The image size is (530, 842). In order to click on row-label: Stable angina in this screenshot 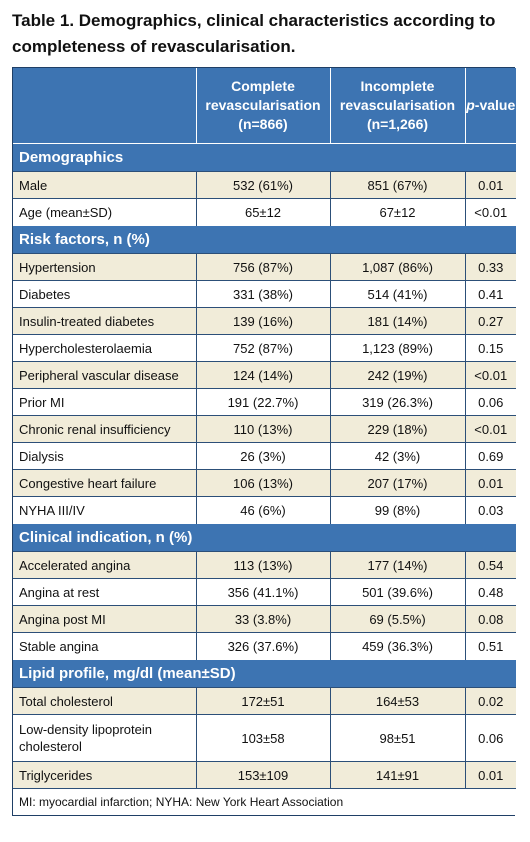, I will do `click(104, 646)`.